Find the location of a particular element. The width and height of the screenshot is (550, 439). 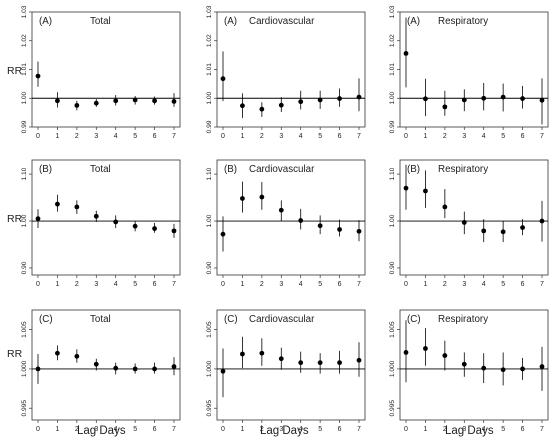

panel-label: (A) is located at coordinates (413, 21).